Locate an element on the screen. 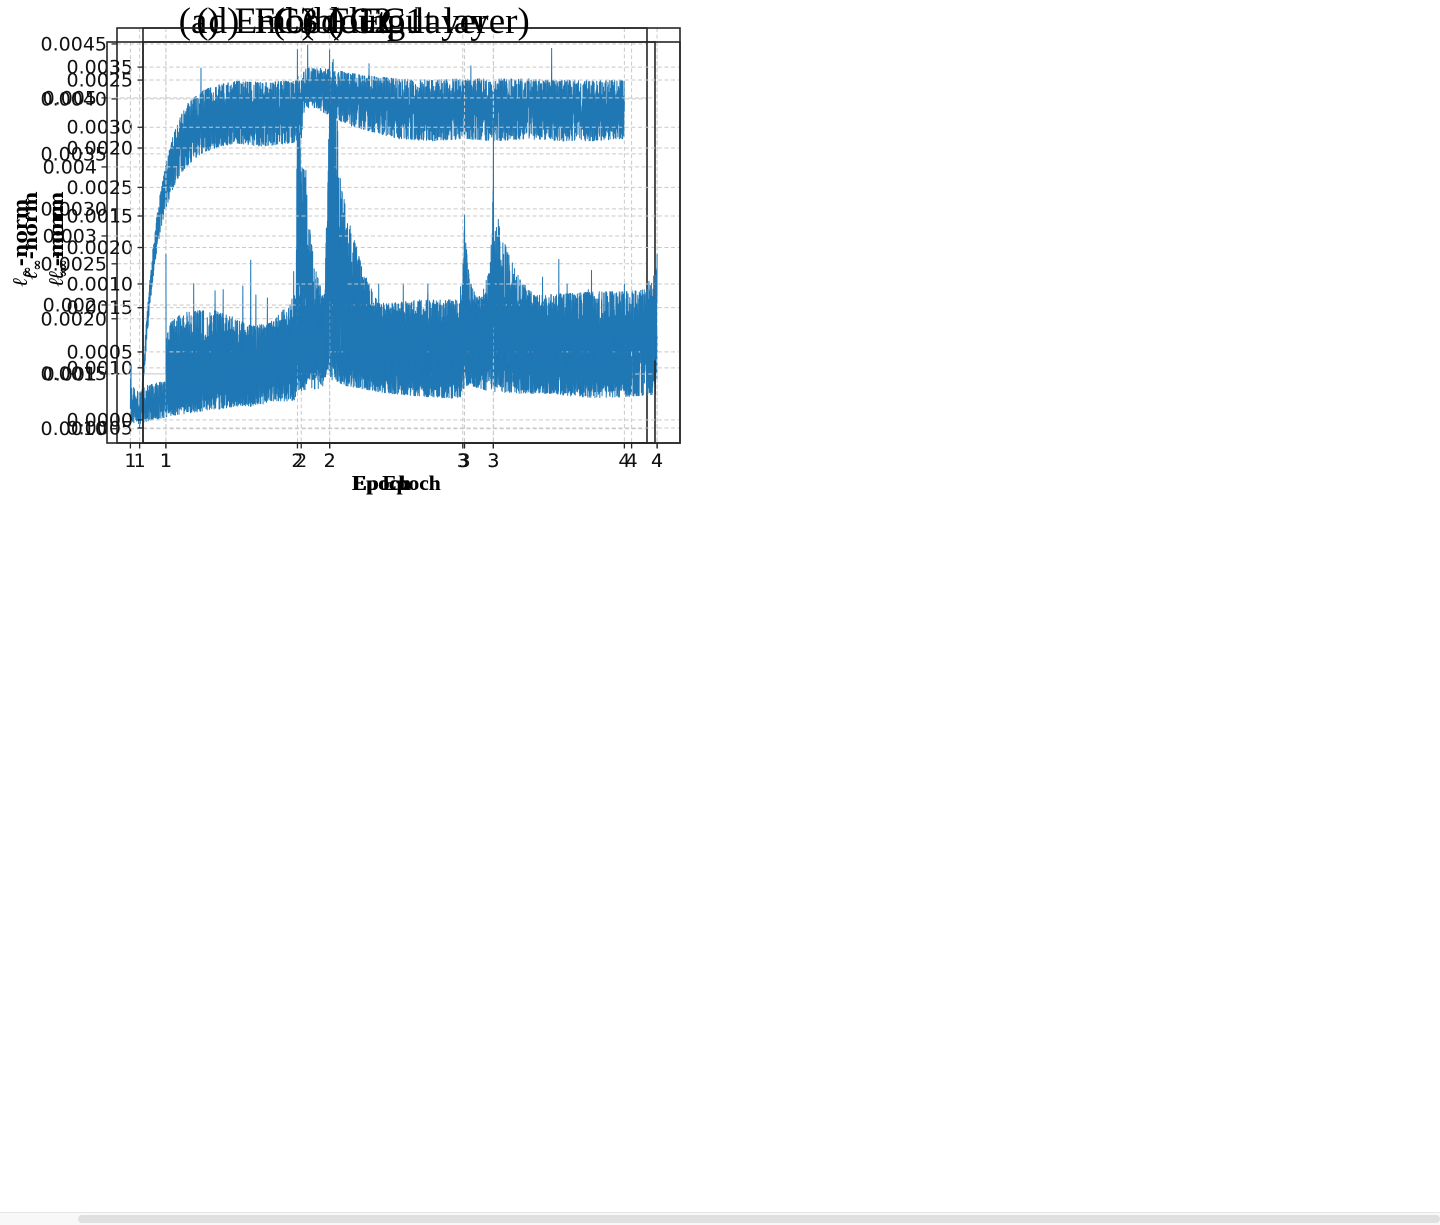 The width and height of the screenshot is (1440, 1225). svg-text: 0.001 is located at coordinates (70, 374).